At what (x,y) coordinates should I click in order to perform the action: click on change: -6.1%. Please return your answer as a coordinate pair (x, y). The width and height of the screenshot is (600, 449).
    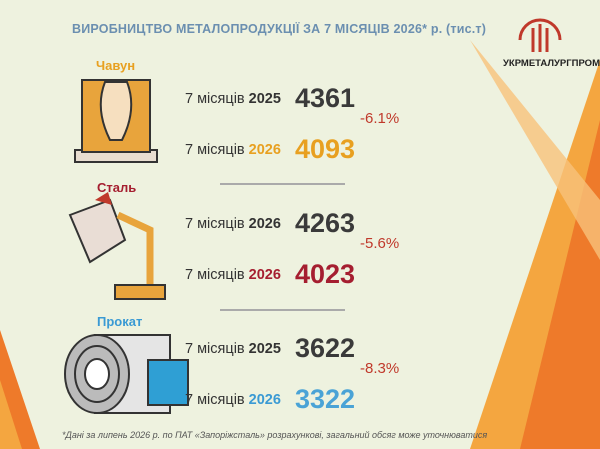
    Looking at the image, I should click on (380, 118).